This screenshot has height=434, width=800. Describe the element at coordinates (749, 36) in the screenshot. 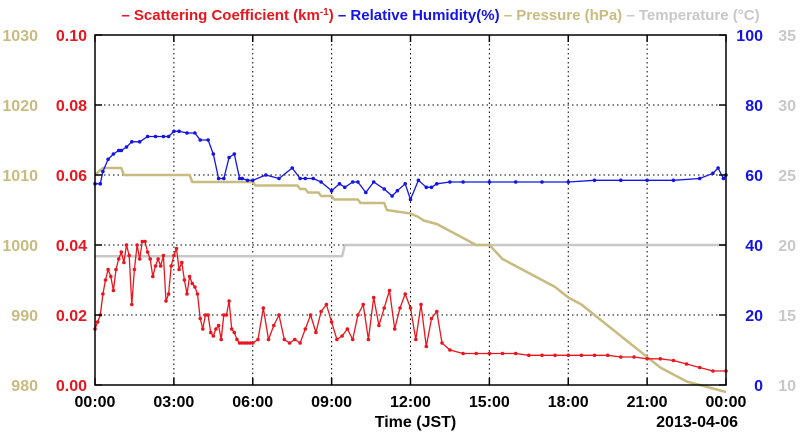

I see `humidity-axis-tick-label: 100` at that location.